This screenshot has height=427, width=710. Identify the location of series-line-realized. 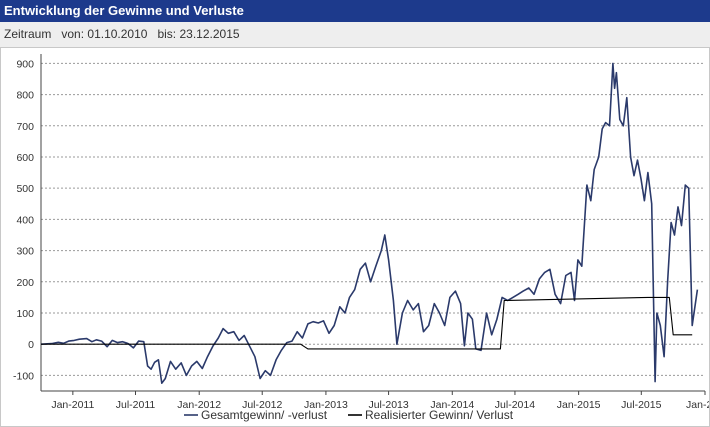
(367, 323).